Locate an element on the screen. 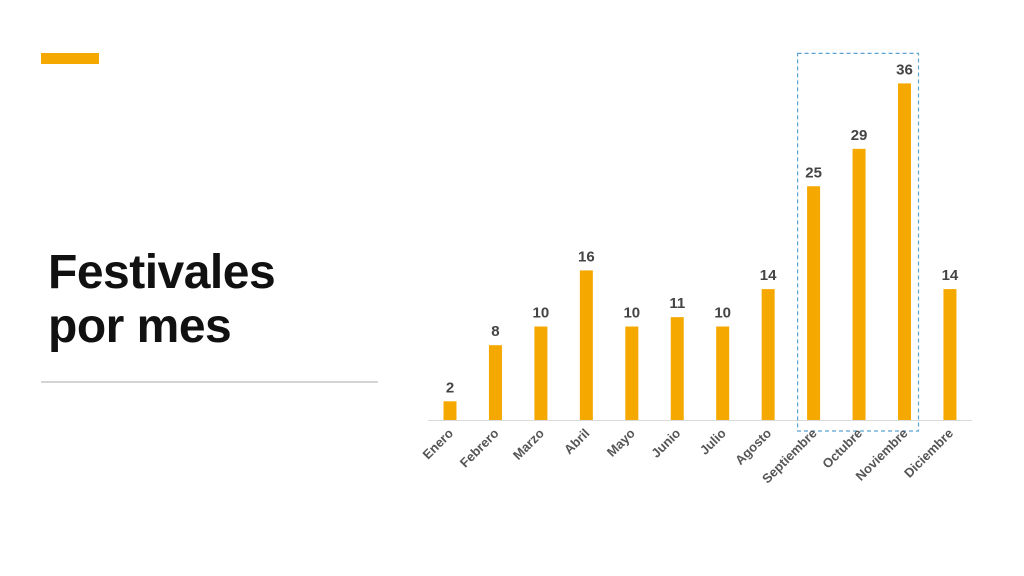 Image resolution: width=1024 pixels, height=576 pixels. data-label-octubre: 29 is located at coordinates (859, 135).